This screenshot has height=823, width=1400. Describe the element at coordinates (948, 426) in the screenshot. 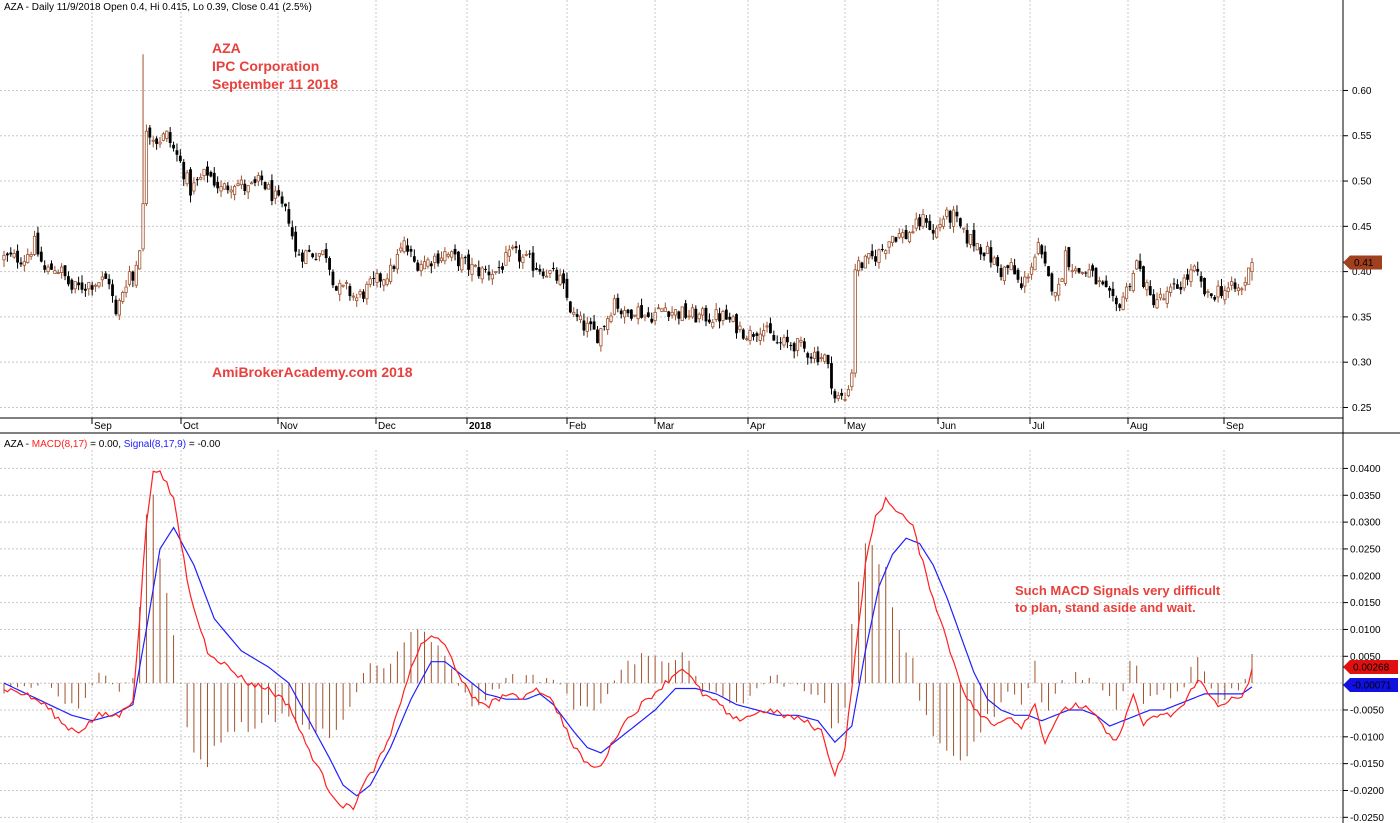

I see `month-label: Jun` at that location.